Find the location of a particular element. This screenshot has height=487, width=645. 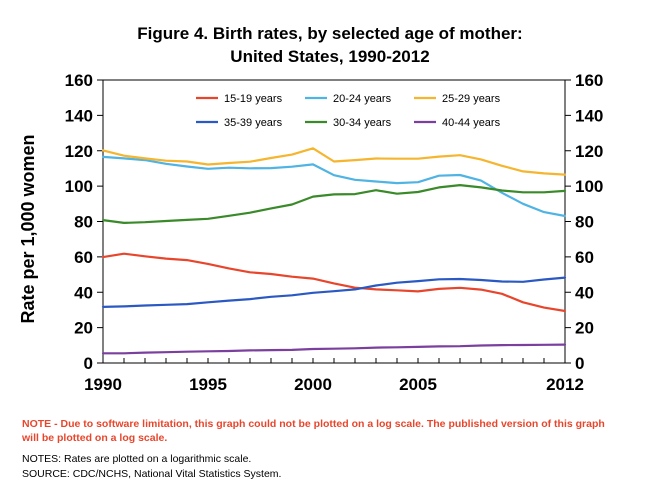

y-tick-label-left: 80 is located at coordinates (83, 222).